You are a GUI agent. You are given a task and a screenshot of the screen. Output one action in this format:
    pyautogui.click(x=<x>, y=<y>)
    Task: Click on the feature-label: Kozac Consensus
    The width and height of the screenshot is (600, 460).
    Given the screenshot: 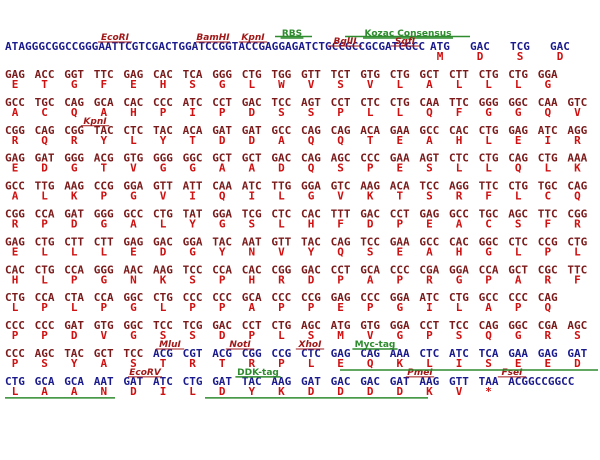 What is the action you would take?
    pyautogui.click(x=408, y=34)
    